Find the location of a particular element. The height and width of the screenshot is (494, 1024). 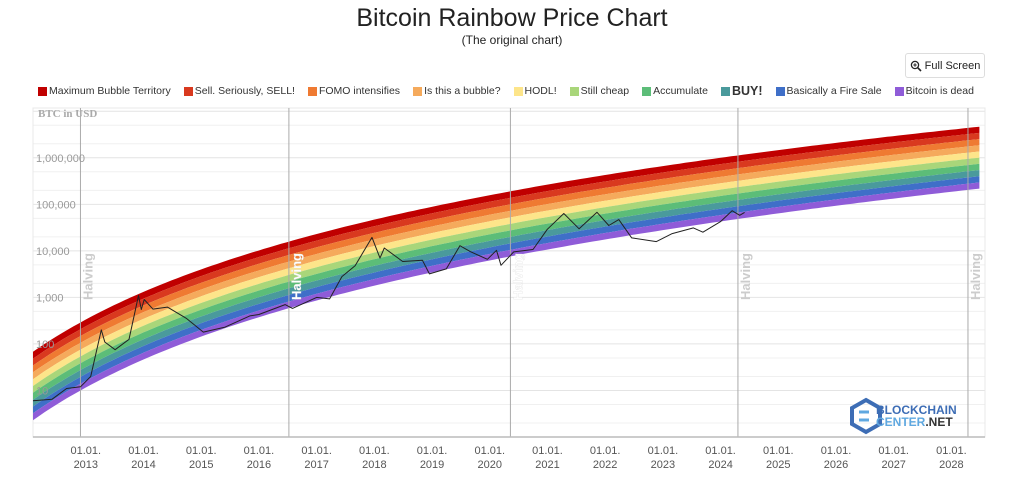

legend-label: Sell. Seriously, SELL! is located at coordinates (244, 91).